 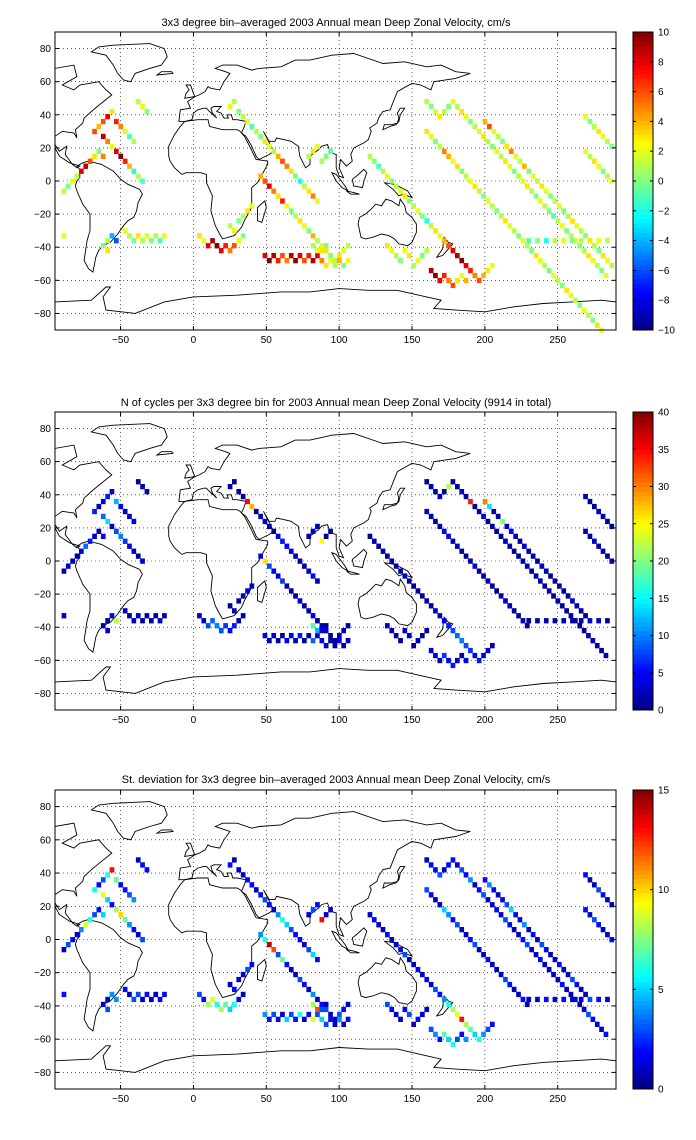 I want to click on x-tick-label: 200, so click(x=485, y=720).